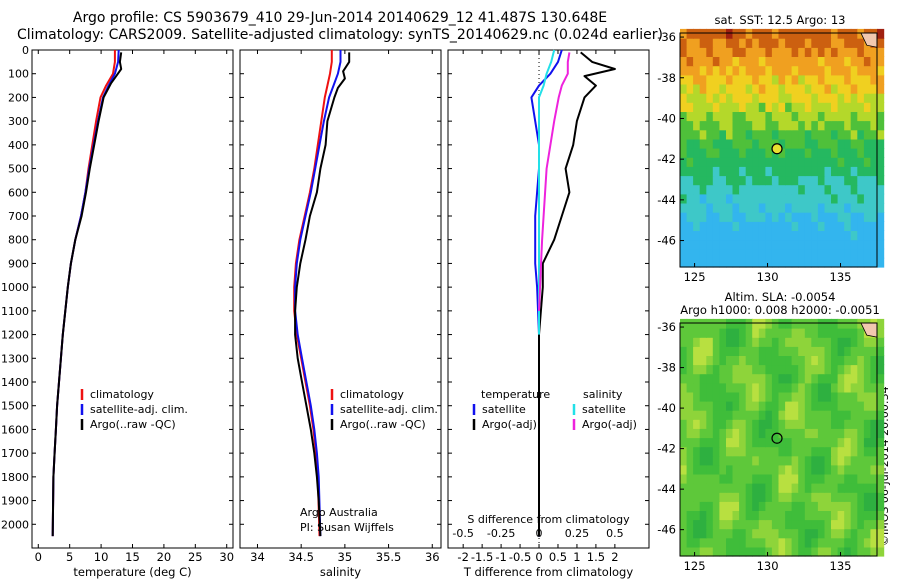 Image resolution: width=900 pixels, height=580 pixels. I want to click on difference-xtick-label: 1, so click(576, 557).